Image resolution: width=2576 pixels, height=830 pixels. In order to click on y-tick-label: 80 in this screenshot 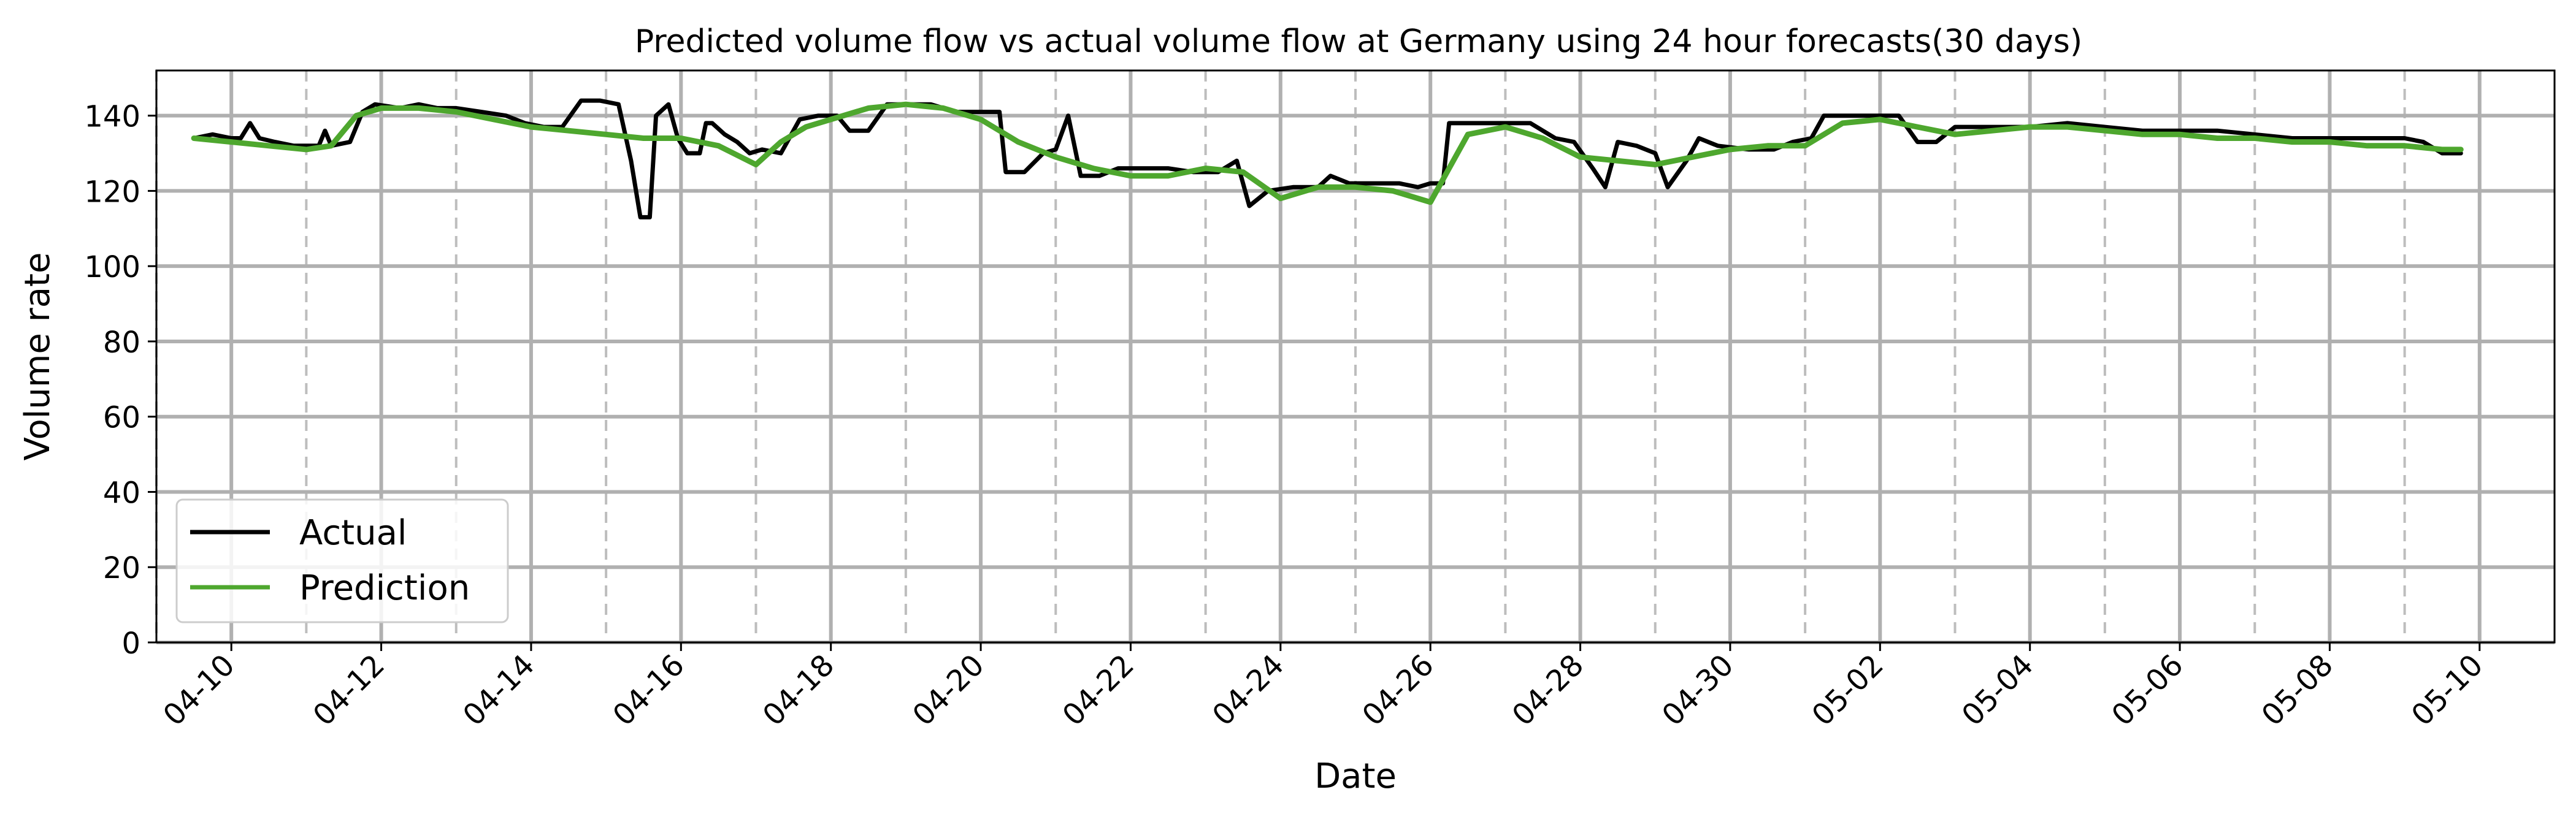, I will do `click(121, 343)`.